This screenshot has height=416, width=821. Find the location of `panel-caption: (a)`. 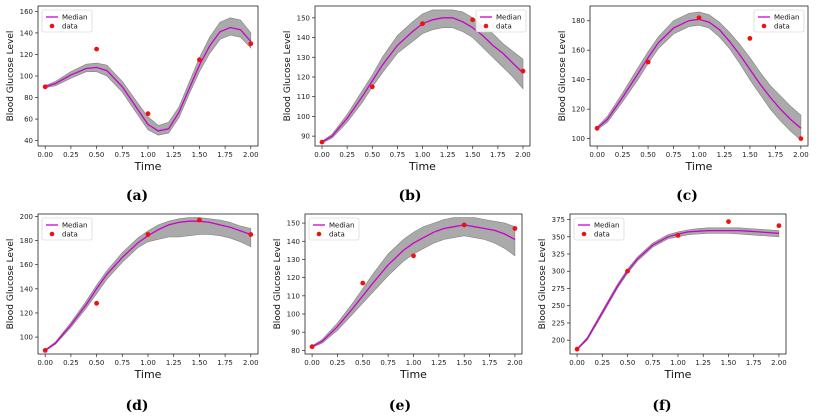

panel-caption: (a) is located at coordinates (137, 196).